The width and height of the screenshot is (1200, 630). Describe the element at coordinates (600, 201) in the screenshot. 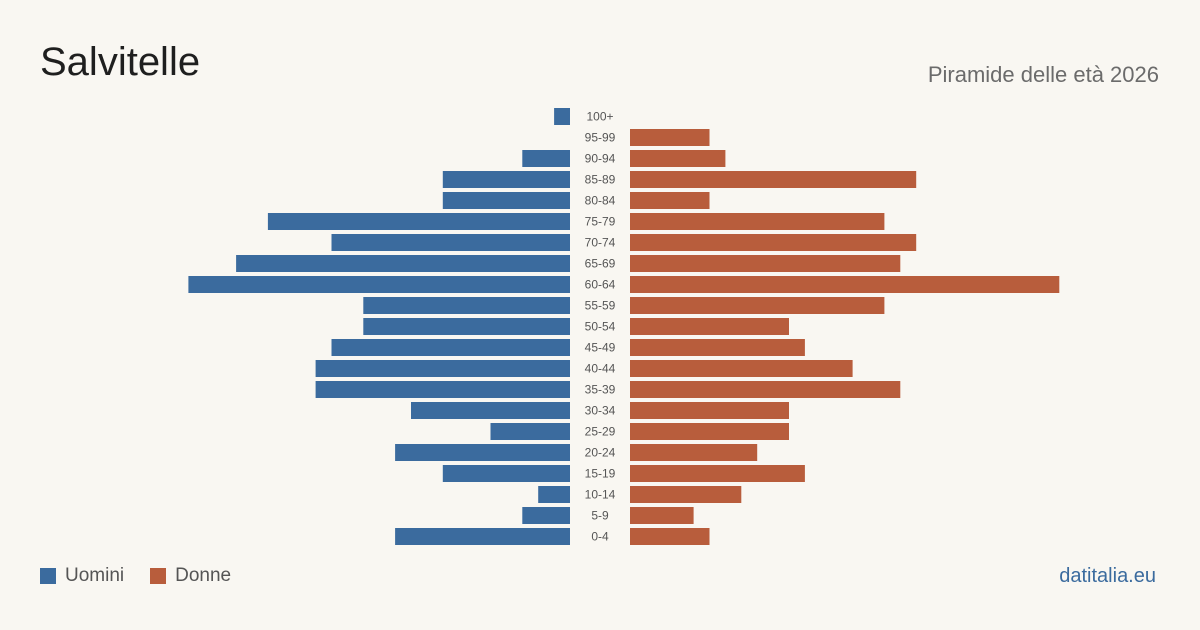

I see `age-label-80-84: 80-84` at that location.